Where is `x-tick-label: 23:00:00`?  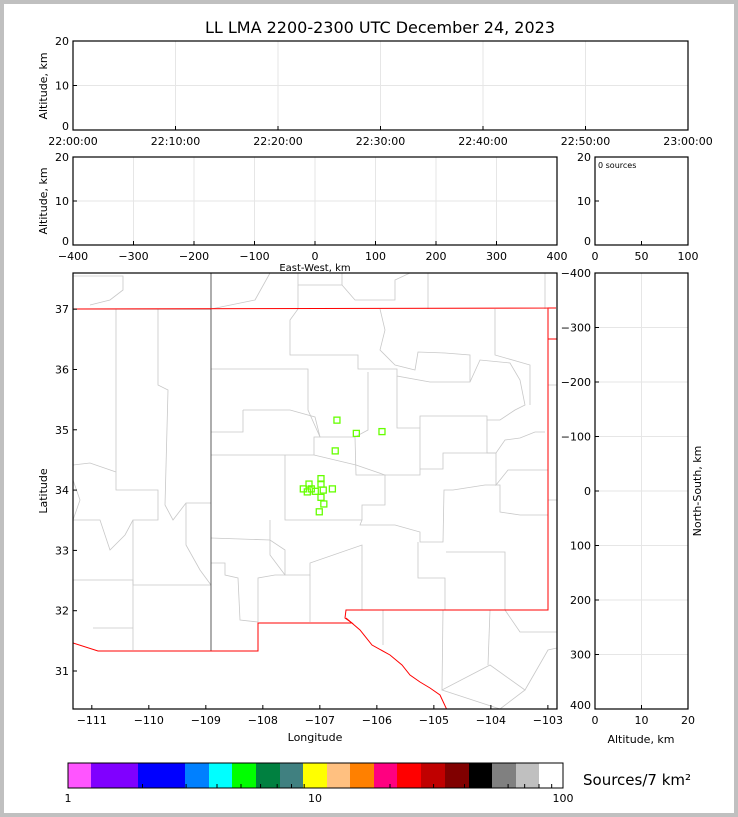
x-tick-label: 23:00:00 is located at coordinates (687, 141).